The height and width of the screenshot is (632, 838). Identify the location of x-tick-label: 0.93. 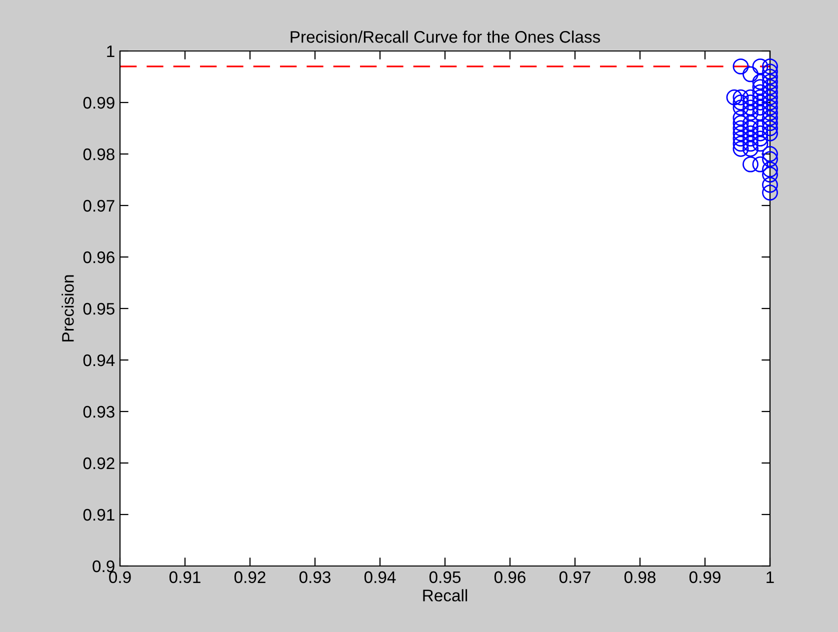
(314, 577).